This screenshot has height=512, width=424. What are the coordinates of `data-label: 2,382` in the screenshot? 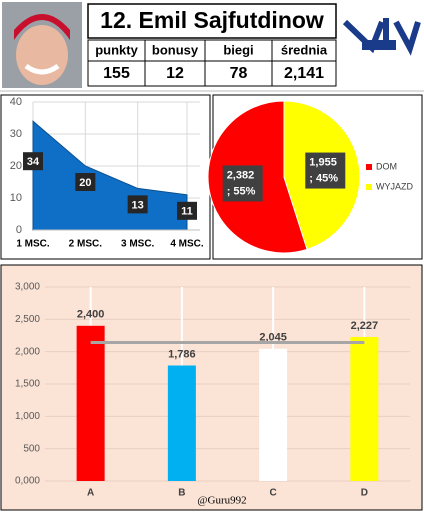 It's located at (241, 175).